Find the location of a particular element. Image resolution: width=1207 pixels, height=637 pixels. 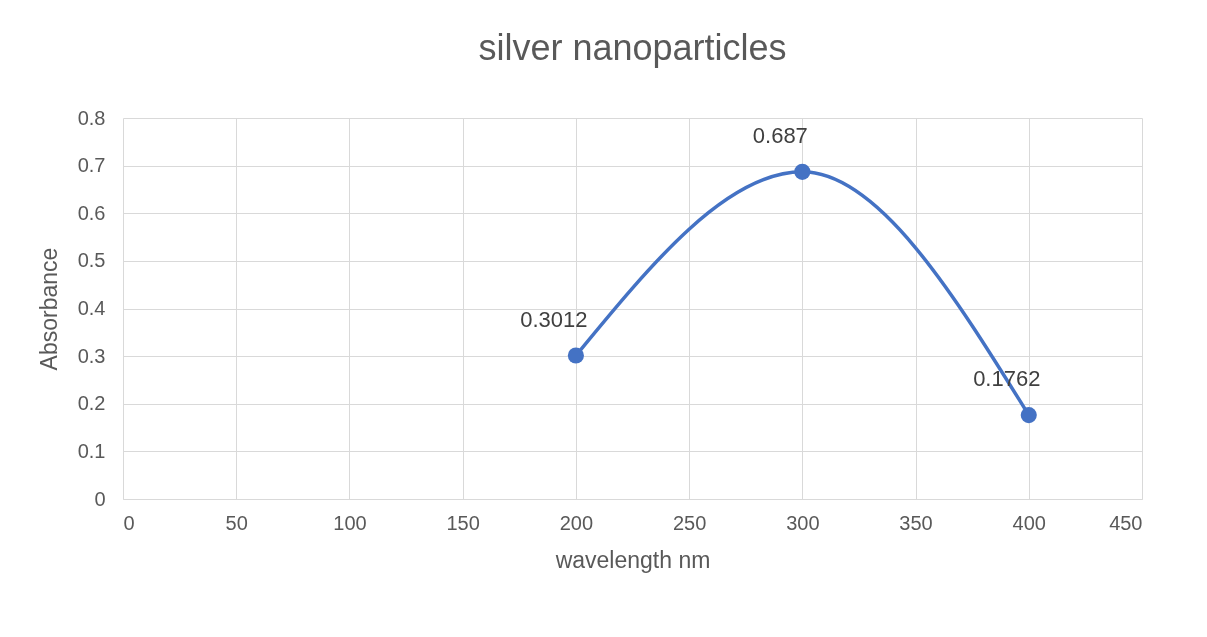

chart-title: silver nanoparticles is located at coordinates (632, 47).